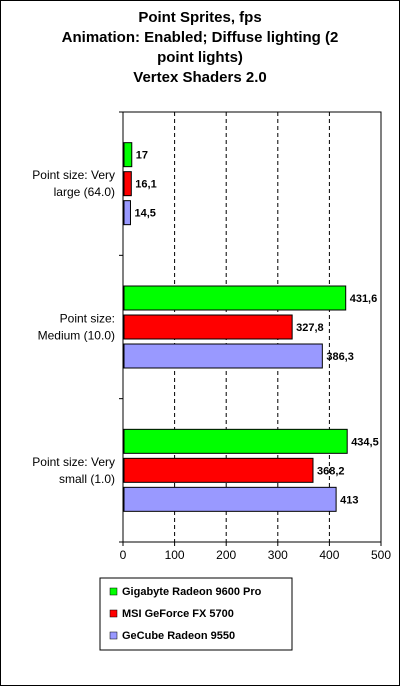 This screenshot has width=400, height=686. I want to click on chart-title-line: point lights), so click(200, 57).